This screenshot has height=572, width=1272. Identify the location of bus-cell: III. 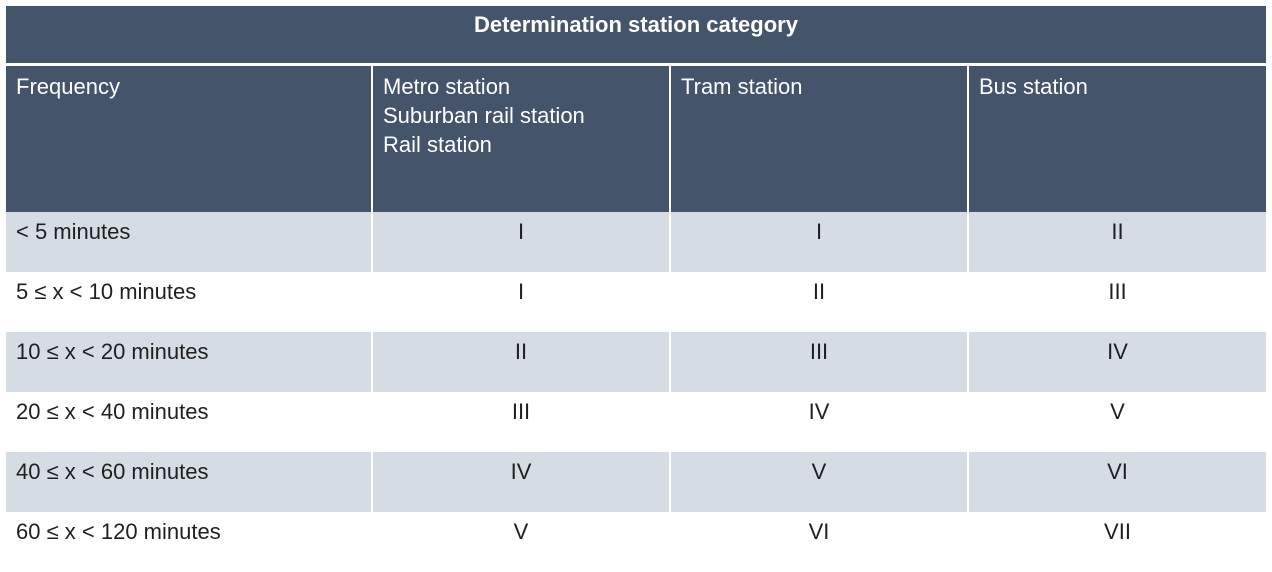
(1116, 302).